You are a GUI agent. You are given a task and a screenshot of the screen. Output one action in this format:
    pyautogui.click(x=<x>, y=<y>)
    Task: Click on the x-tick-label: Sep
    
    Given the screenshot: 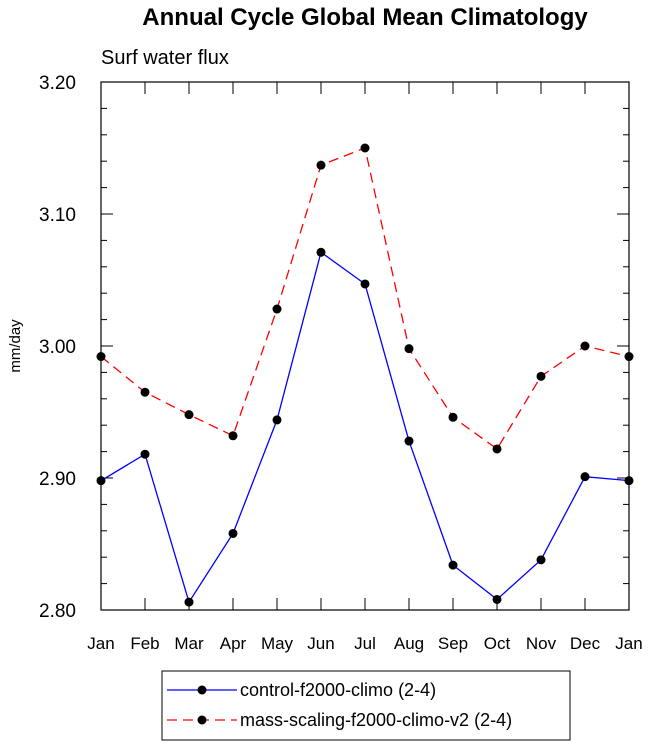 What is the action you would take?
    pyautogui.click(x=453, y=643)
    